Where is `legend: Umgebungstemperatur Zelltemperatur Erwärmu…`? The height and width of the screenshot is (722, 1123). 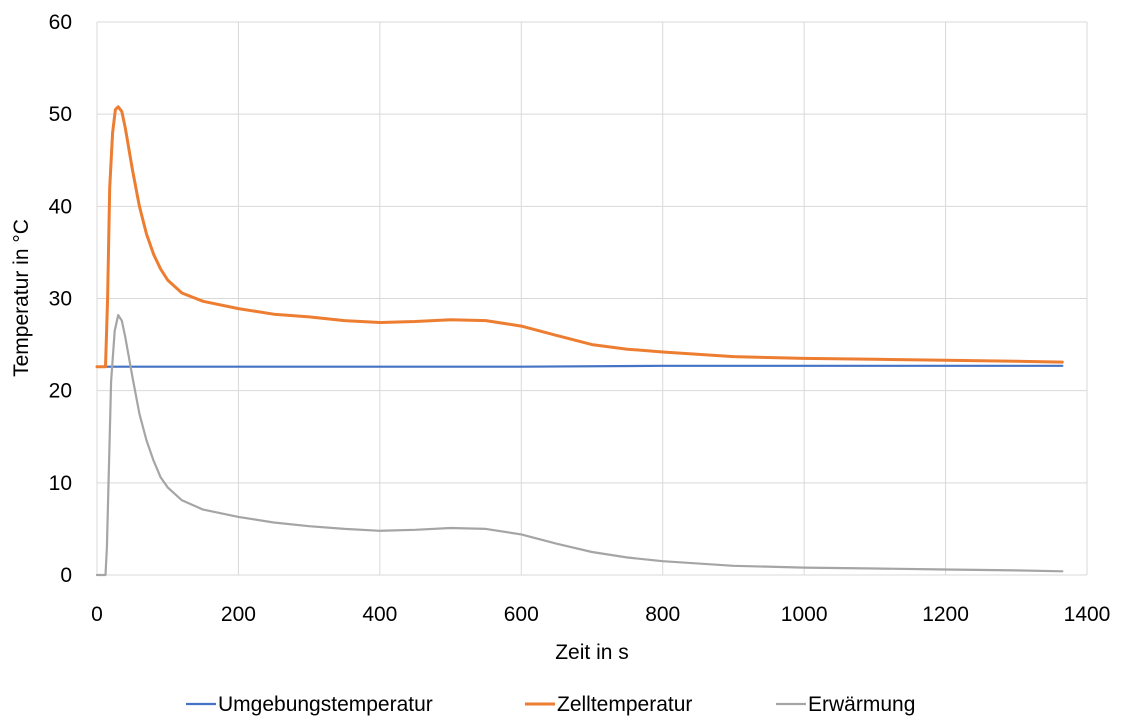 legend: Umgebungstemperatur Zelltemperatur Erwärmu… is located at coordinates (550, 704).